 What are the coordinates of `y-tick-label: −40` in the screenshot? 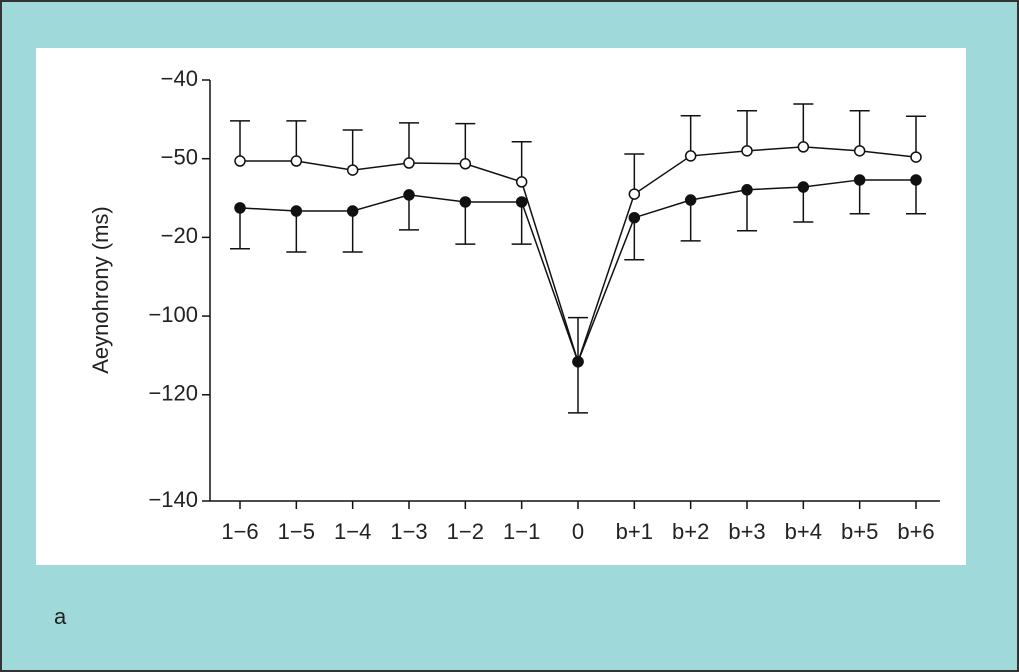 It's located at (179, 78).